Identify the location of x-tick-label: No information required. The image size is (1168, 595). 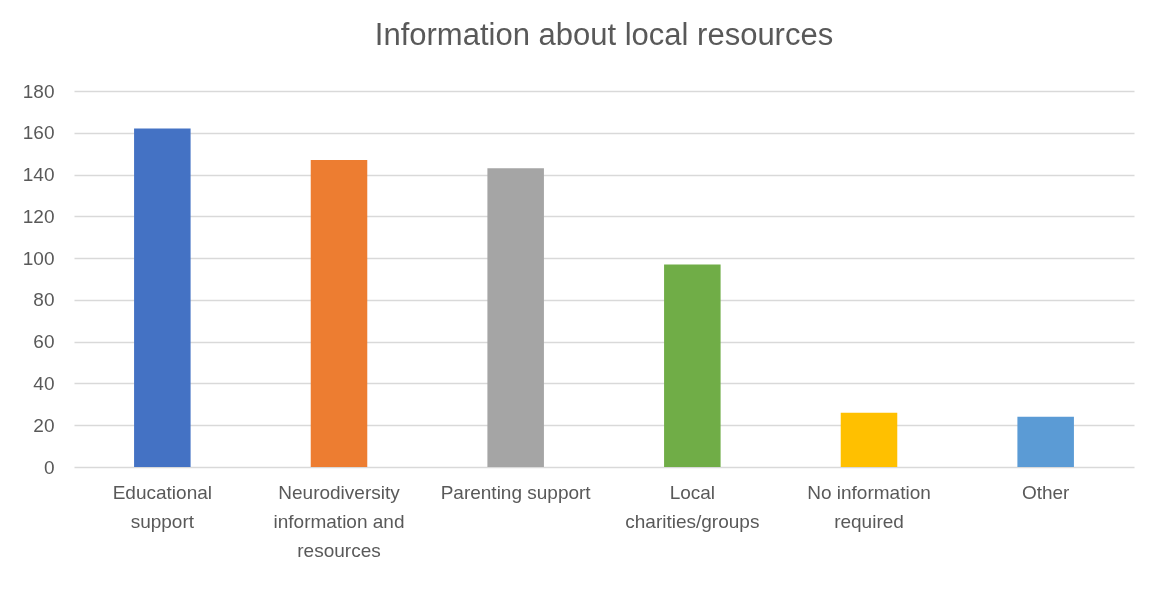
(869, 506).